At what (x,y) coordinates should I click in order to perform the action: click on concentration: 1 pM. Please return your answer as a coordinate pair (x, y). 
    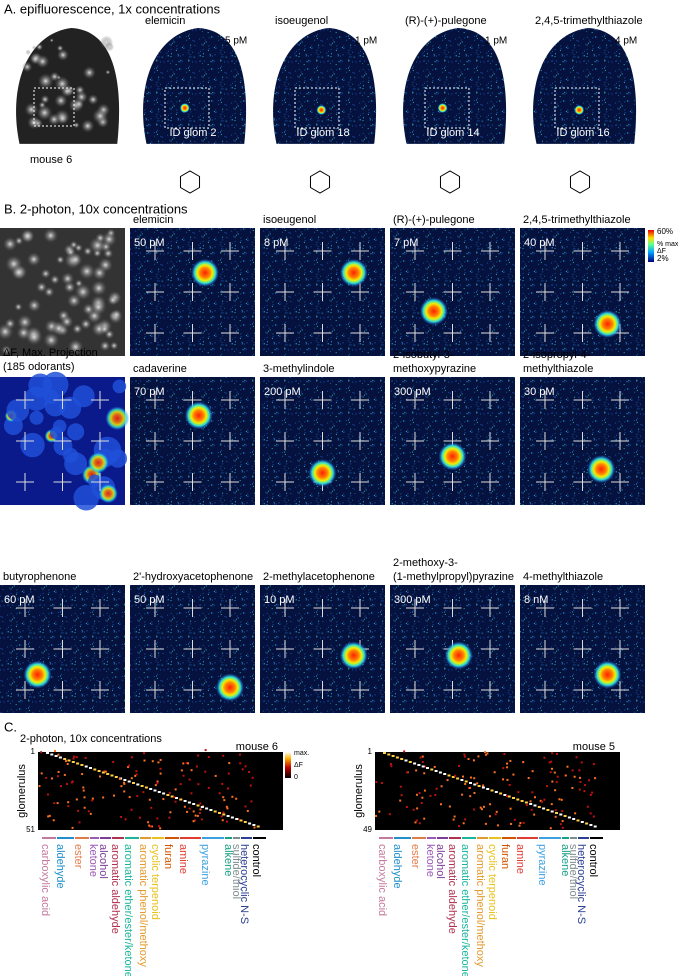
    Looking at the image, I should click on (366, 41).